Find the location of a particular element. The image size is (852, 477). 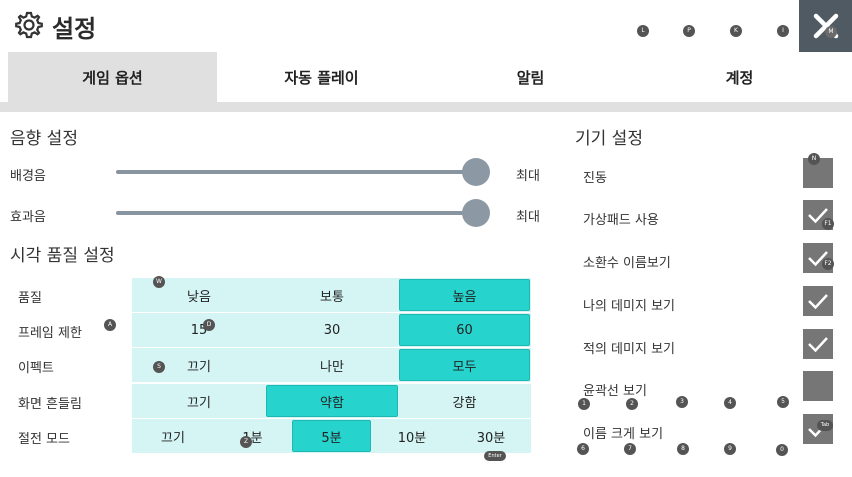

quality-option-low: 낮음 is located at coordinates (199, 297).